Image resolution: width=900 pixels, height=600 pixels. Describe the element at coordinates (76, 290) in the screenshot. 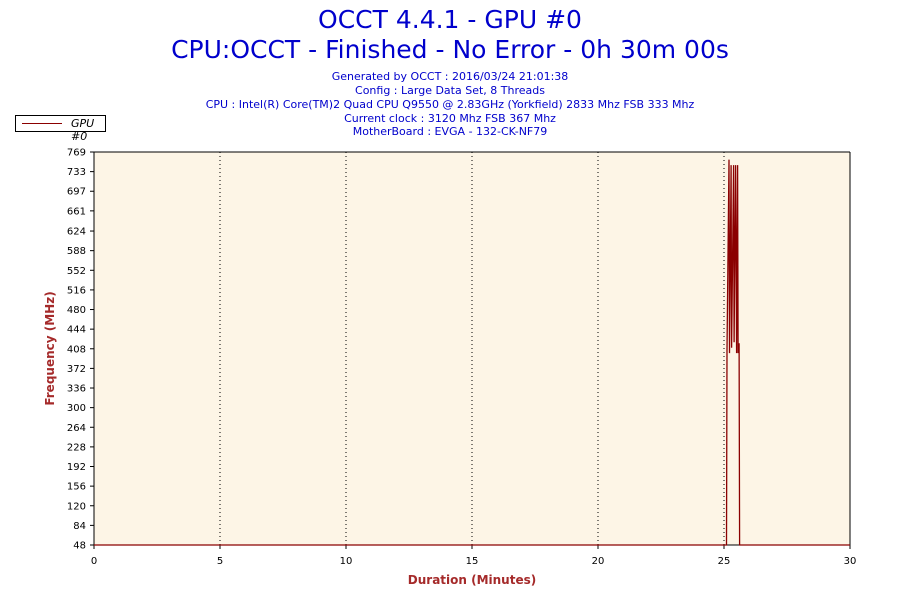

I see `y-tick-label: 516` at that location.